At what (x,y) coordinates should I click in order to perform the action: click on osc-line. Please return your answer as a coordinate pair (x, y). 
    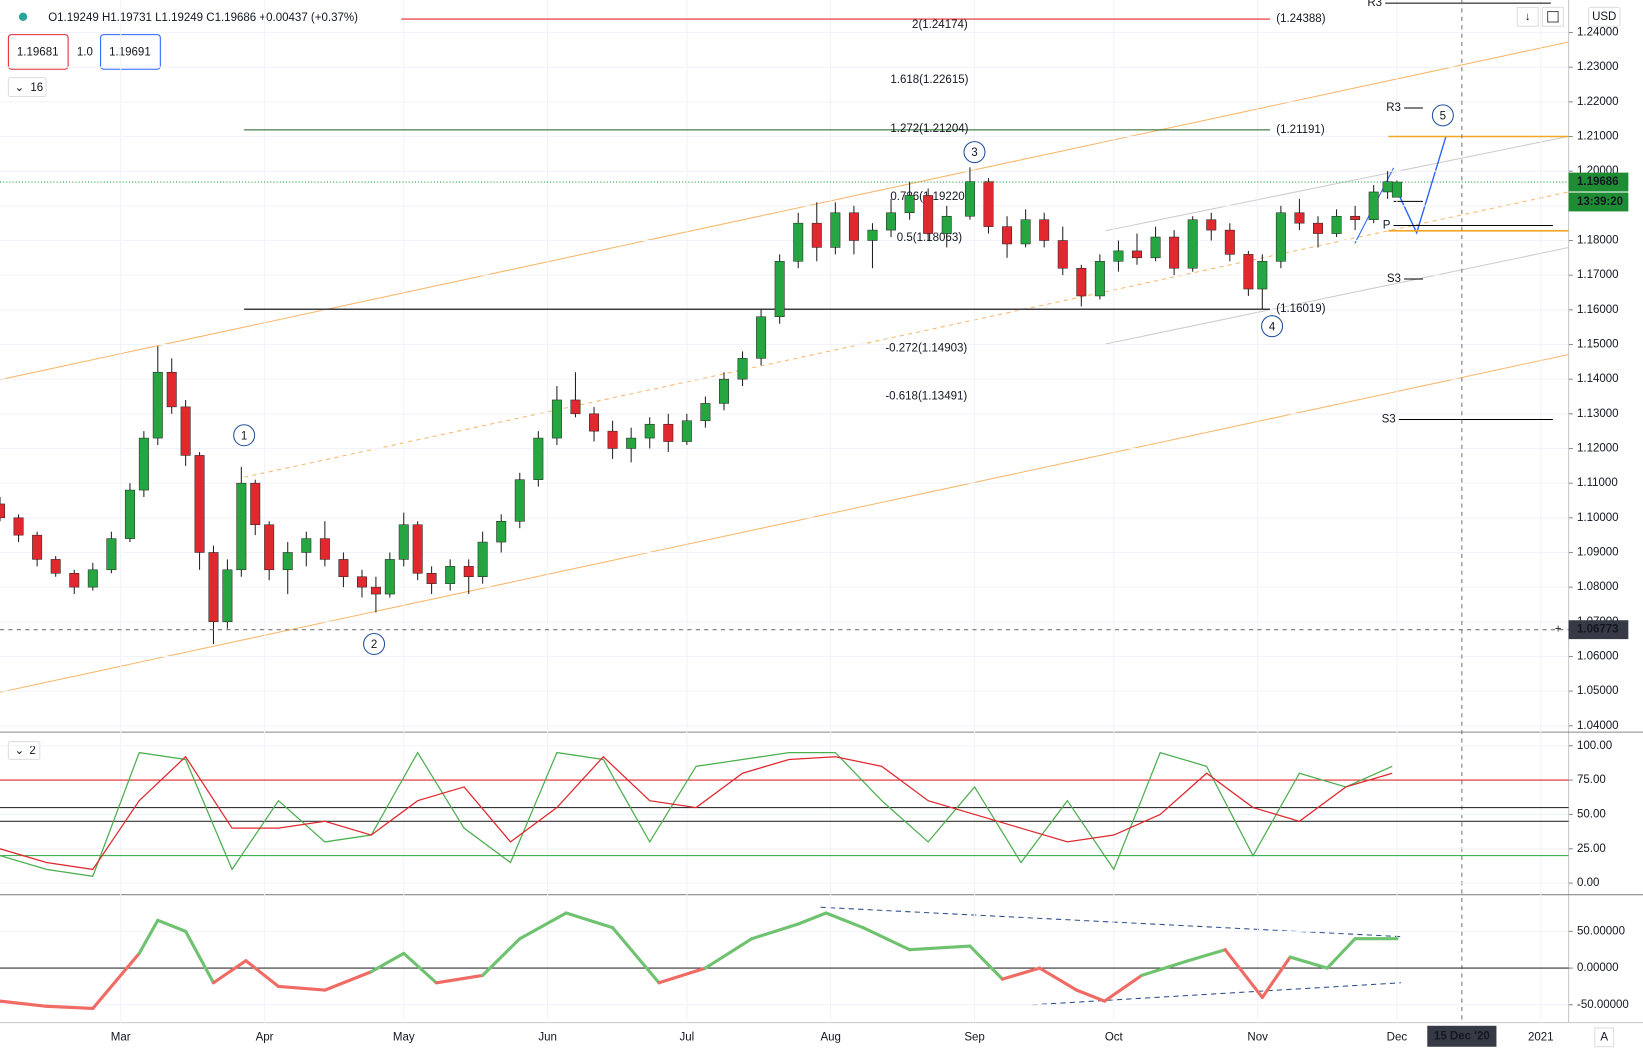
    Looking at the image, I should click on (696, 814).